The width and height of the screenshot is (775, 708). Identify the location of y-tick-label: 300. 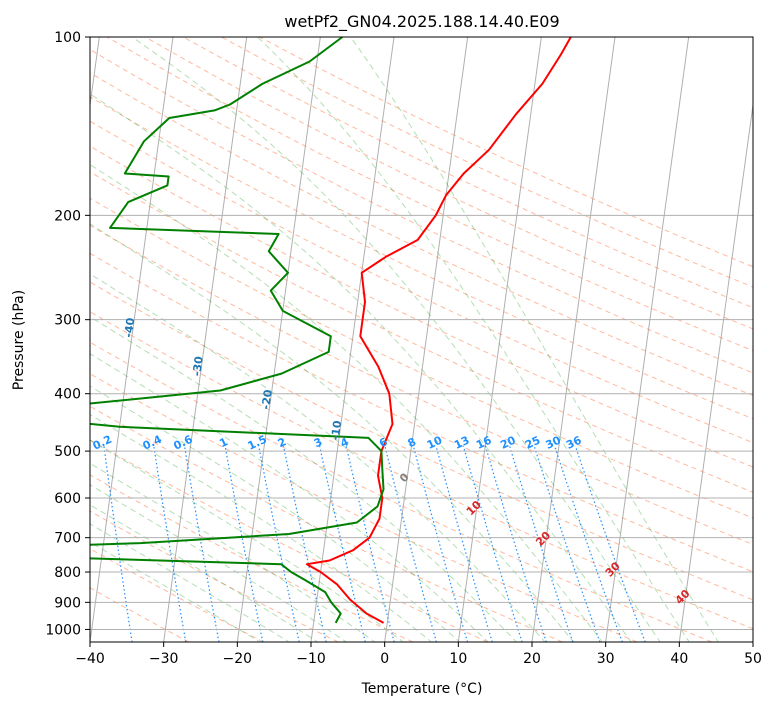
(67, 321).